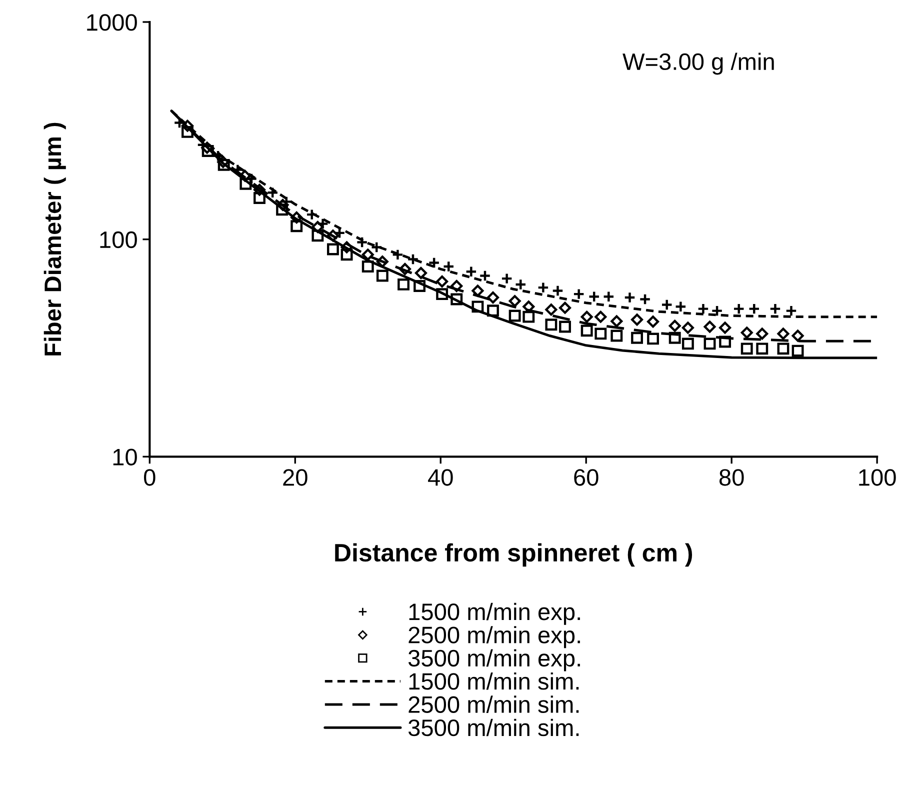  What do you see at coordinates (295, 477) in the screenshot?
I see `x-tick-label: 20` at bounding box center [295, 477].